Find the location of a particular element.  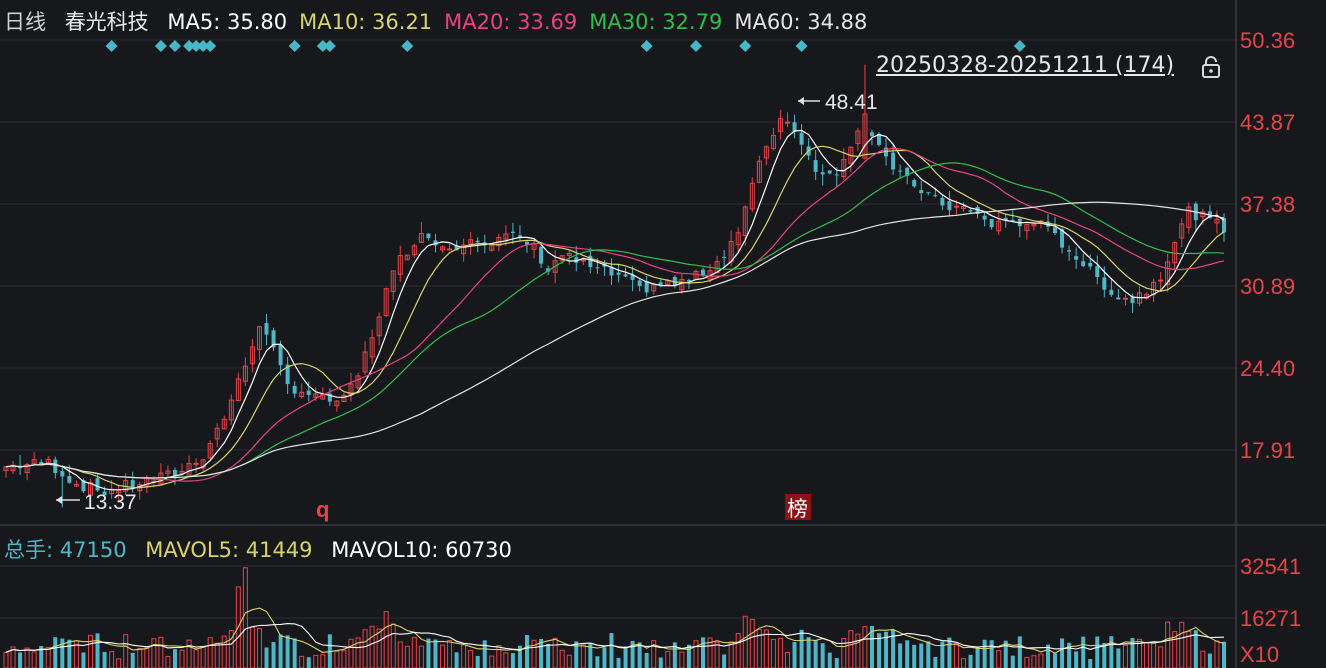

lock-icon is located at coordinates (1211, 67).